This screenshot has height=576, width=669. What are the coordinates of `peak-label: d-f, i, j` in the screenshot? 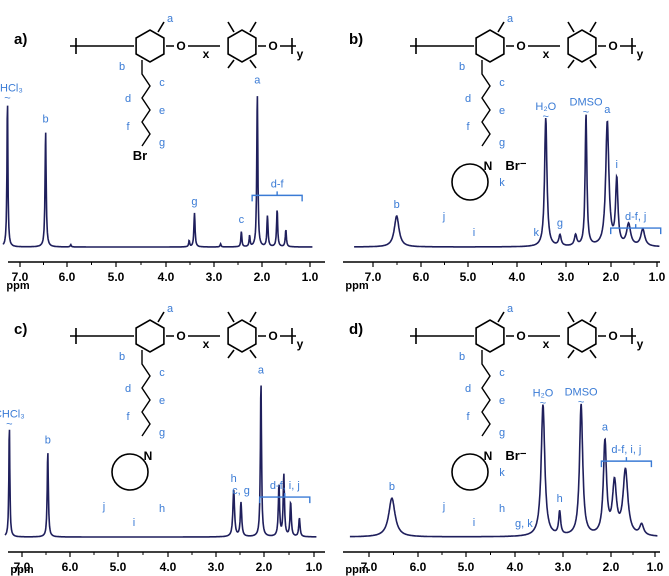 It's located at (626, 450).